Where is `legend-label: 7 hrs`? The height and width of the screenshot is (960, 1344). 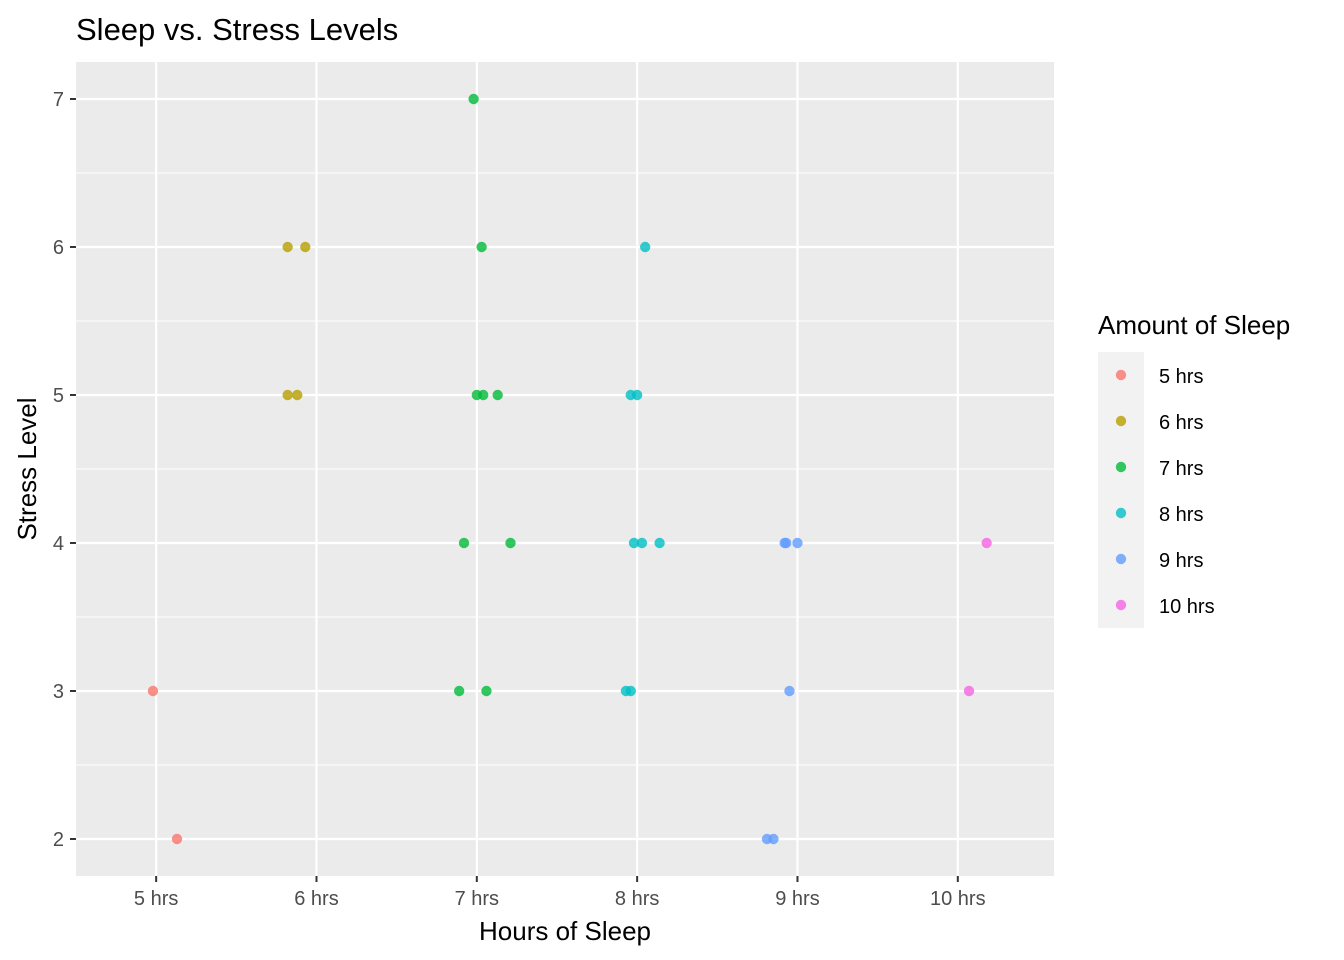
legend-label: 7 hrs is located at coordinates (1181, 469).